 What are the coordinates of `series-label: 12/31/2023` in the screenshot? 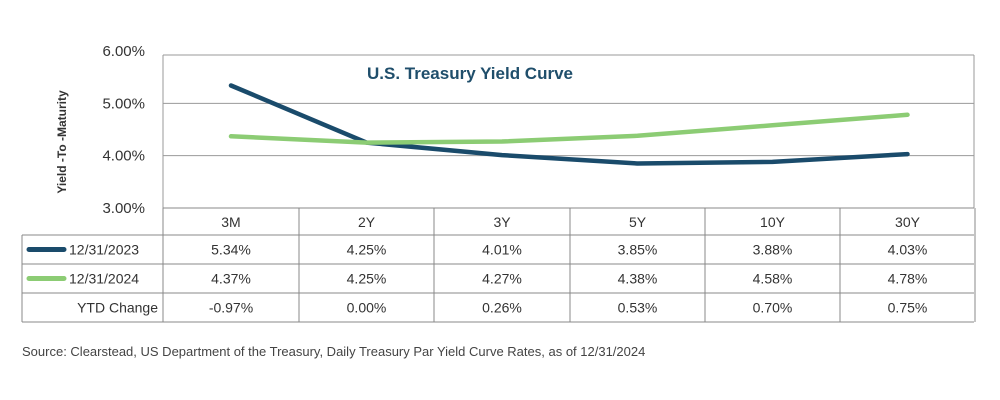 It's located at (104, 250).